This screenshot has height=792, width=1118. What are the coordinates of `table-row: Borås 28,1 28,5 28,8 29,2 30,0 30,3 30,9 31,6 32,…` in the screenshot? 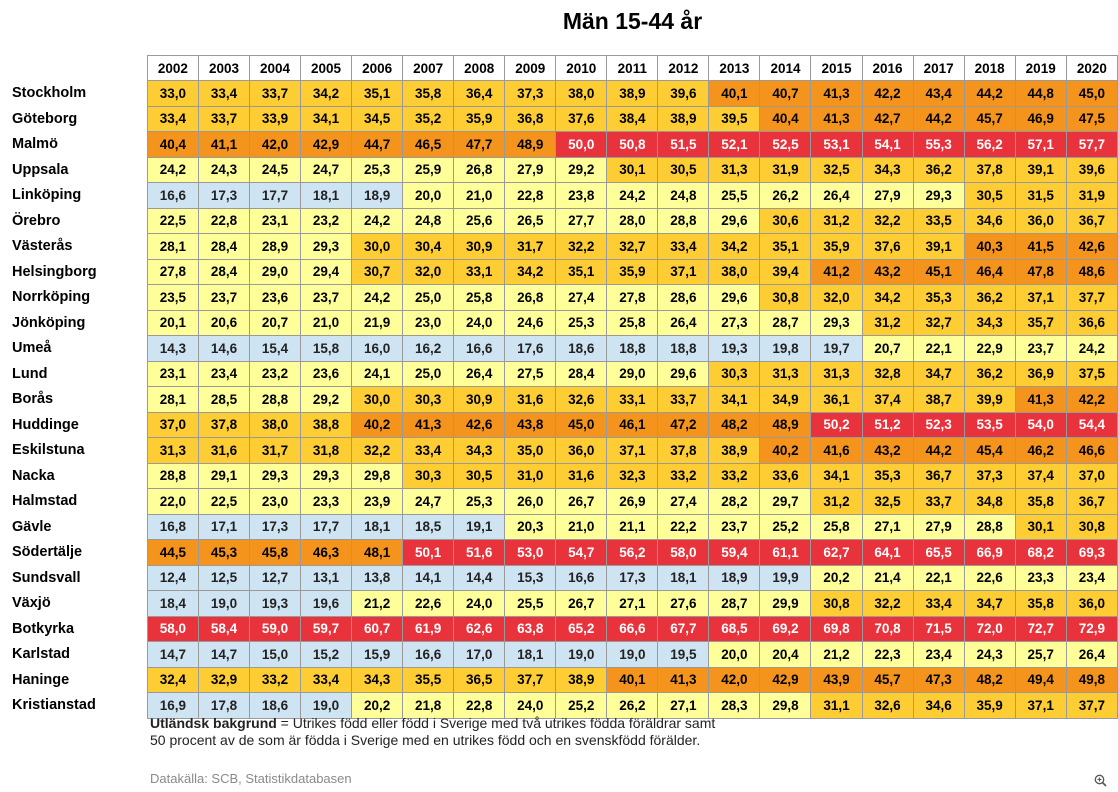 It's located at (564, 399).